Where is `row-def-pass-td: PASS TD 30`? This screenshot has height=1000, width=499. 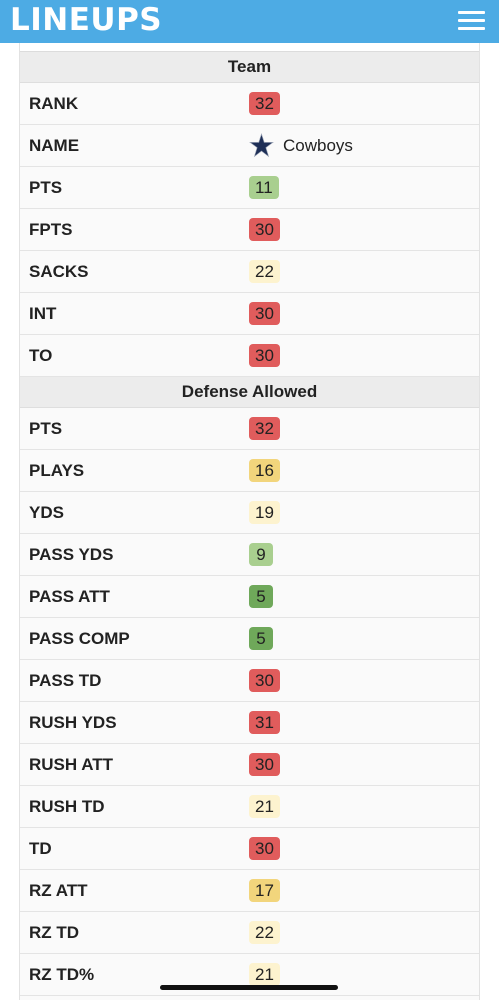
row-def-pass-td: PASS TD 30 is located at coordinates (249, 681).